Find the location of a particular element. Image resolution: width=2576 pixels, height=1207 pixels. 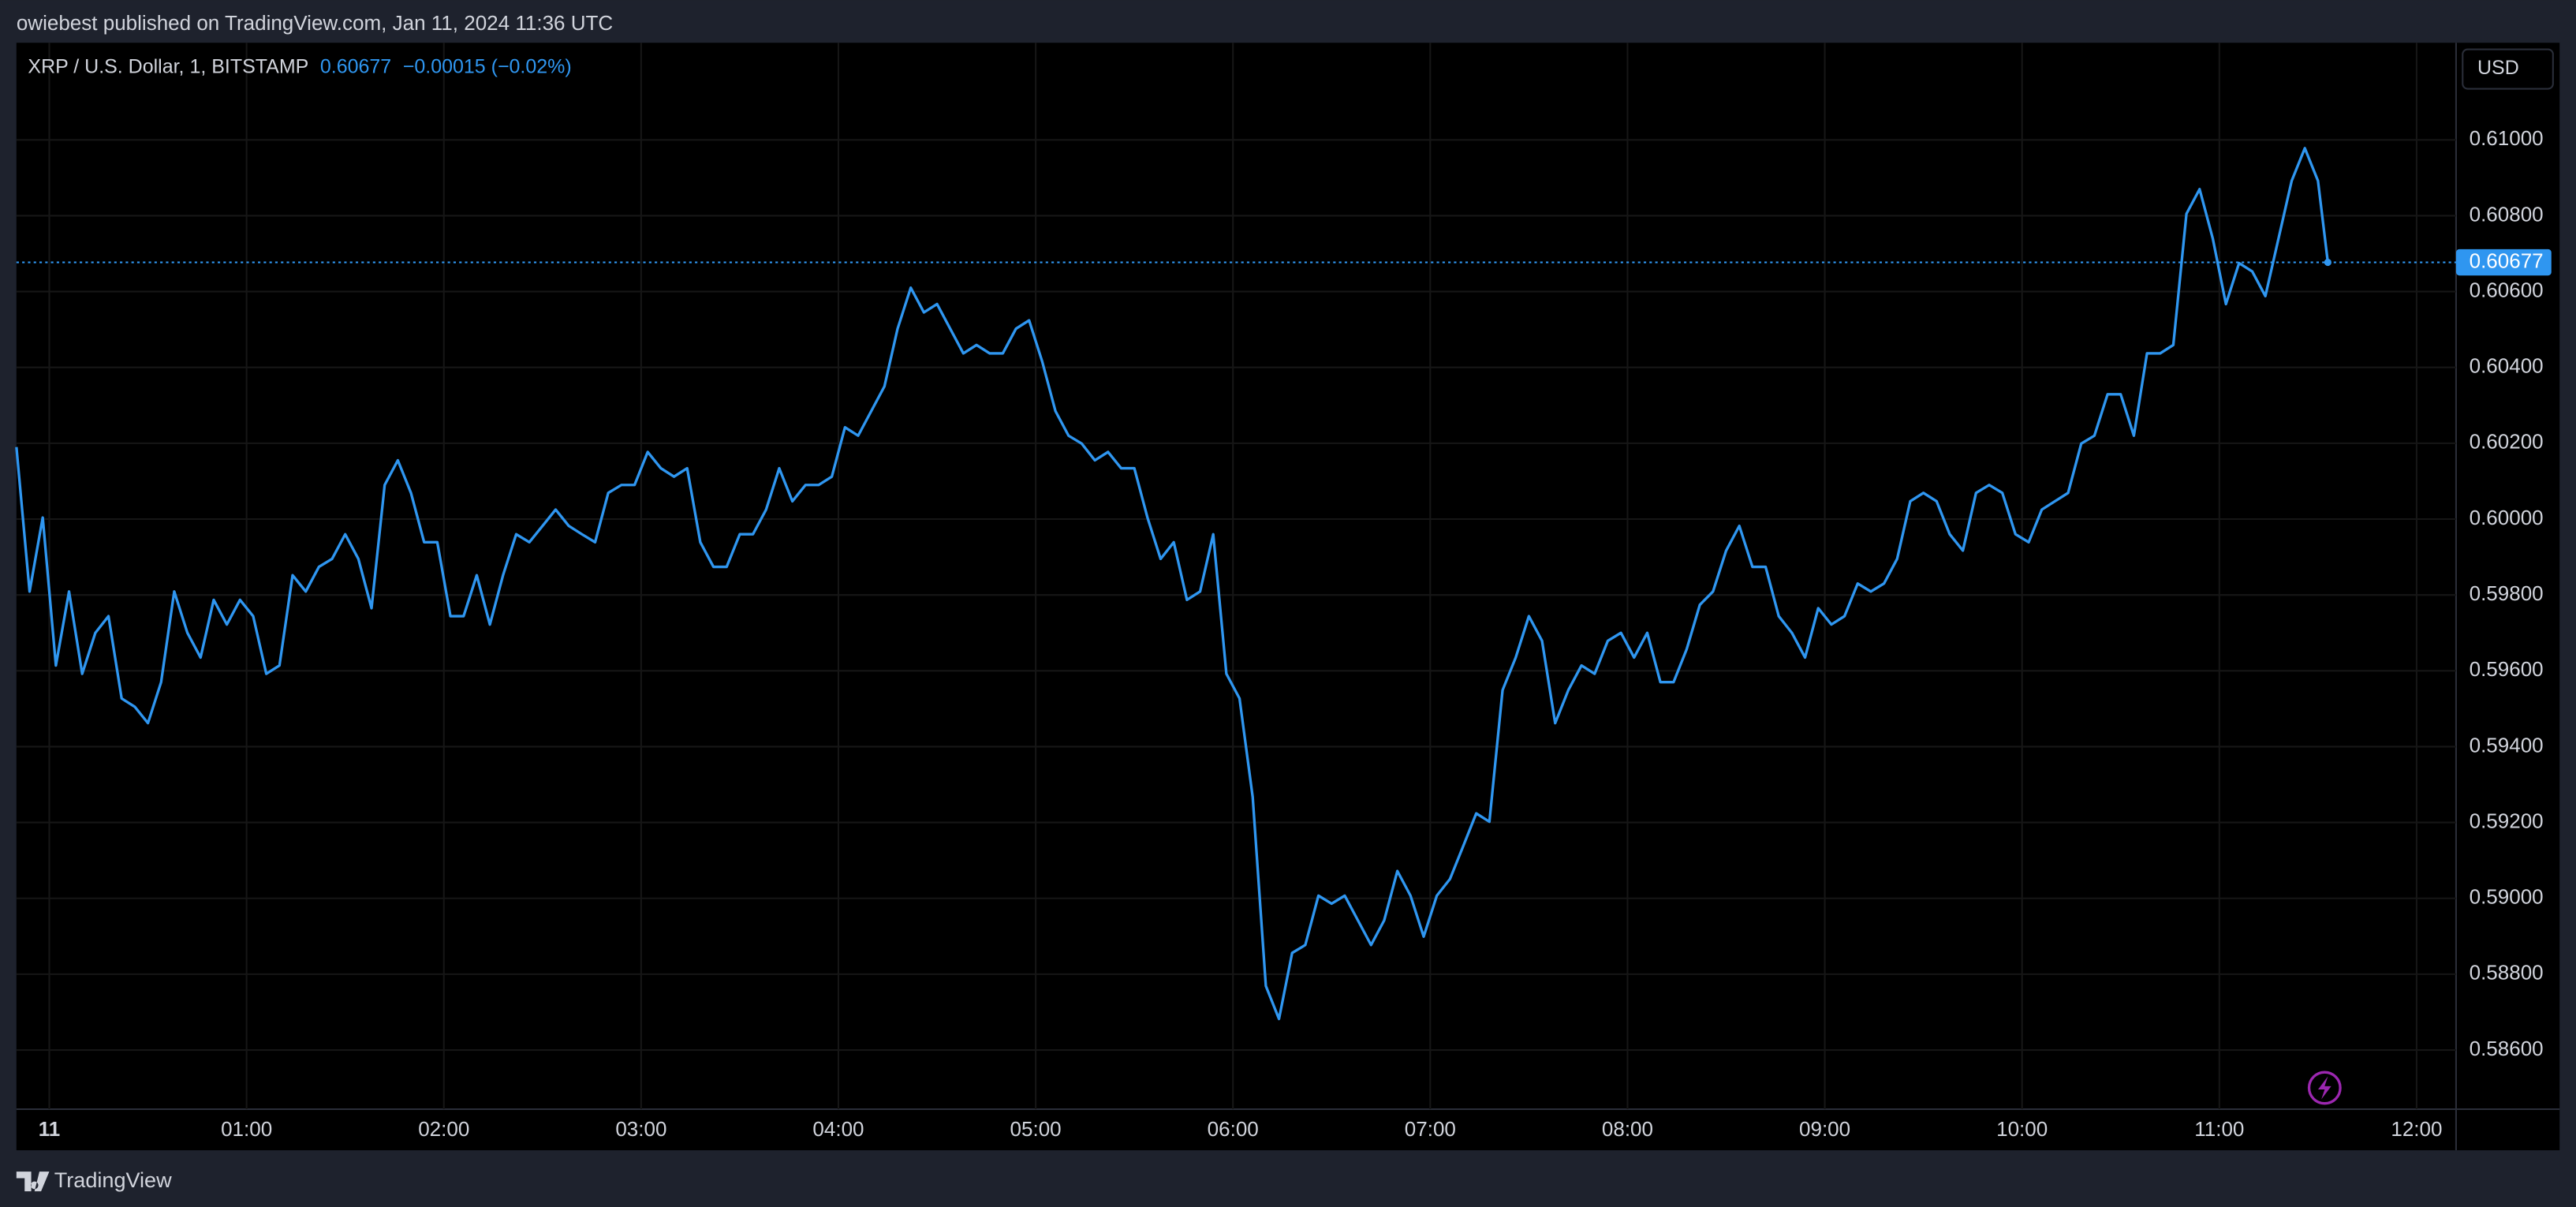

currency-button is located at coordinates (2508, 69).